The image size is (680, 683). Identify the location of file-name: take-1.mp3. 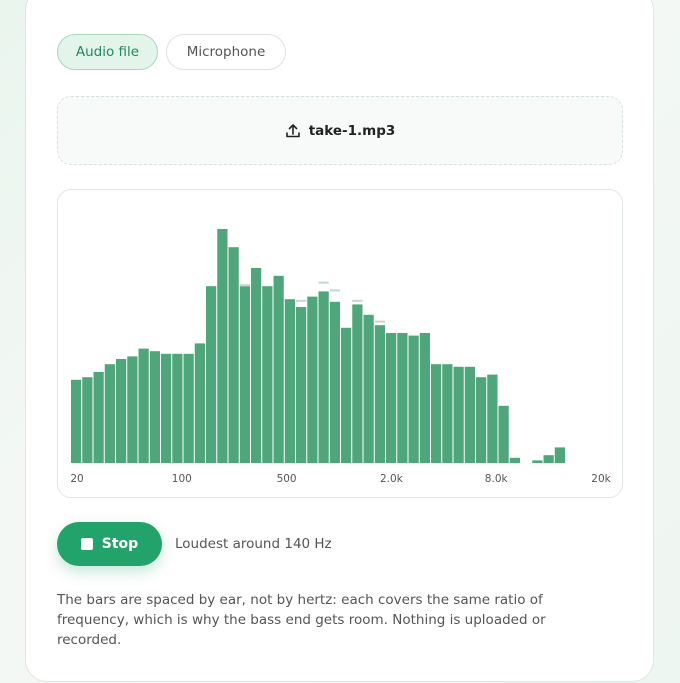
(352, 130).